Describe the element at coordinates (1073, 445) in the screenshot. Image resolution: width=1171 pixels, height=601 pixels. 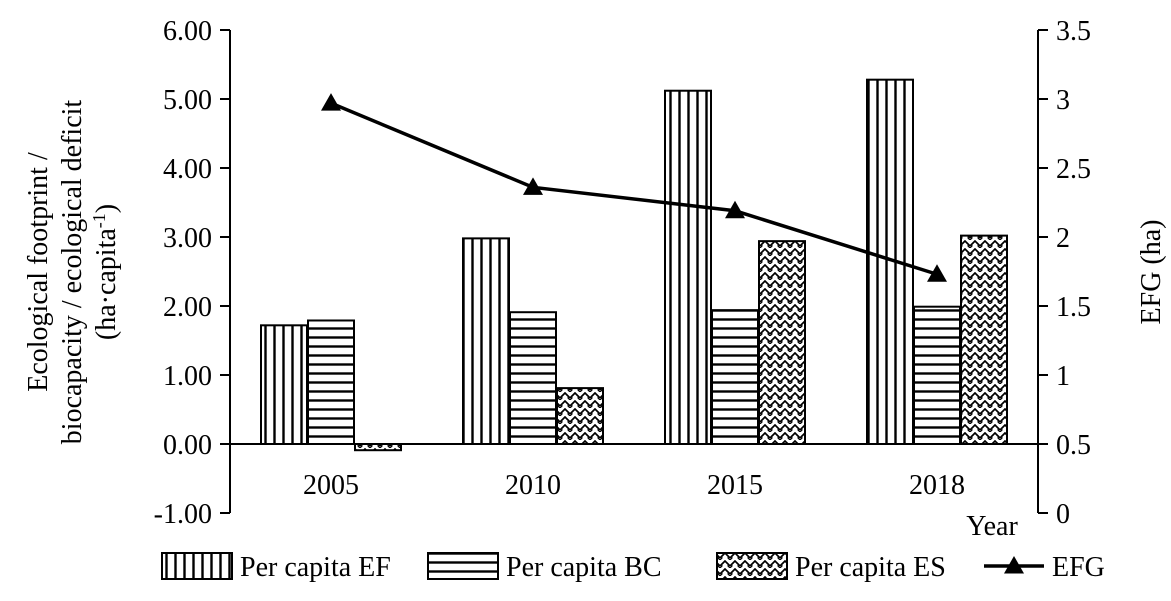
I see `right-tick-label: 0.5` at that location.